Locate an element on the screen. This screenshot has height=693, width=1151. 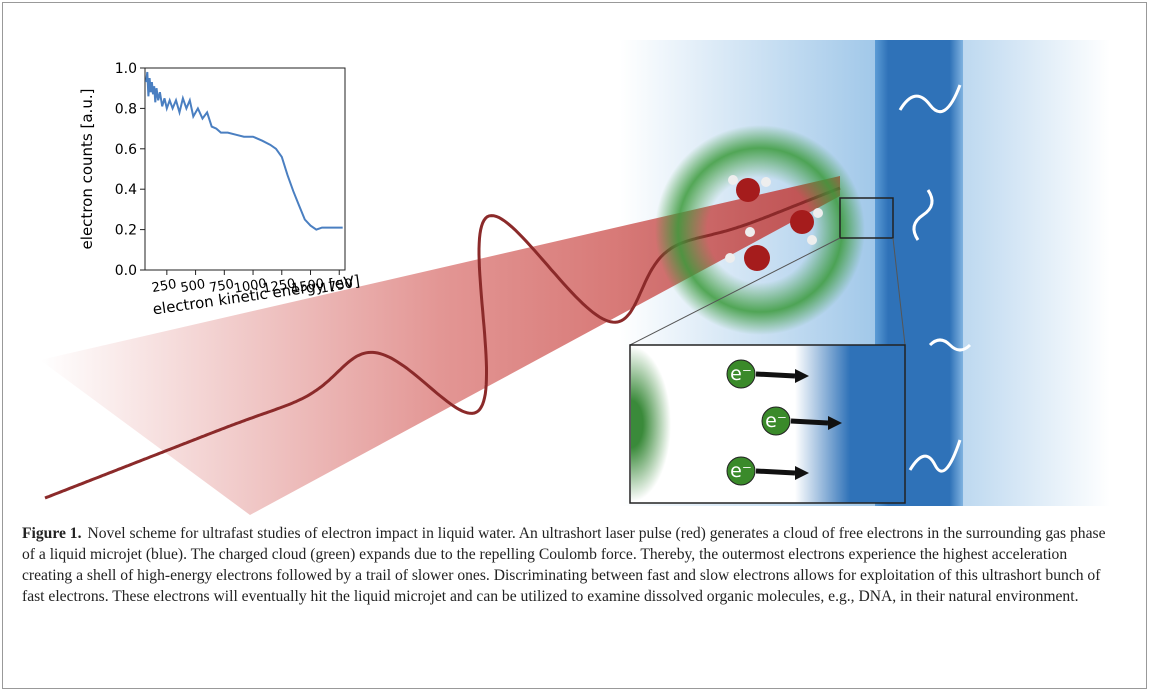
y-tick-label: 0.2 is located at coordinates (126, 231).